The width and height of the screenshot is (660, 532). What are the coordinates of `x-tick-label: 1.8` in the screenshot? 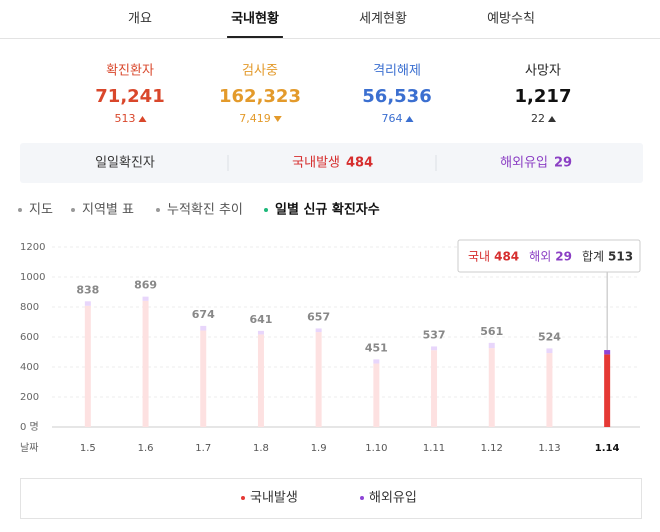 It's located at (261, 448).